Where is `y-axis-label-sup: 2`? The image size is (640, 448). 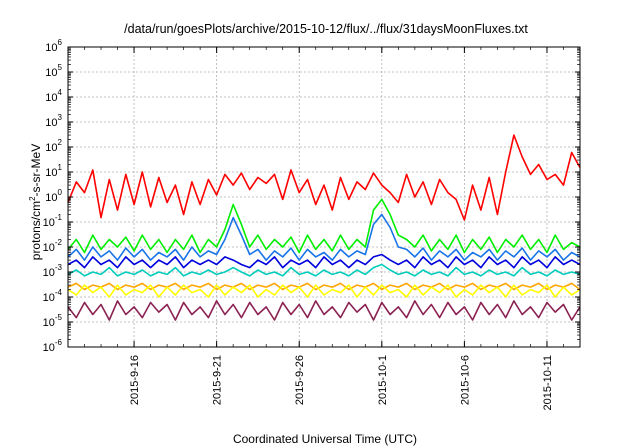 y-axis-label-sup: 2 is located at coordinates (32, 198).